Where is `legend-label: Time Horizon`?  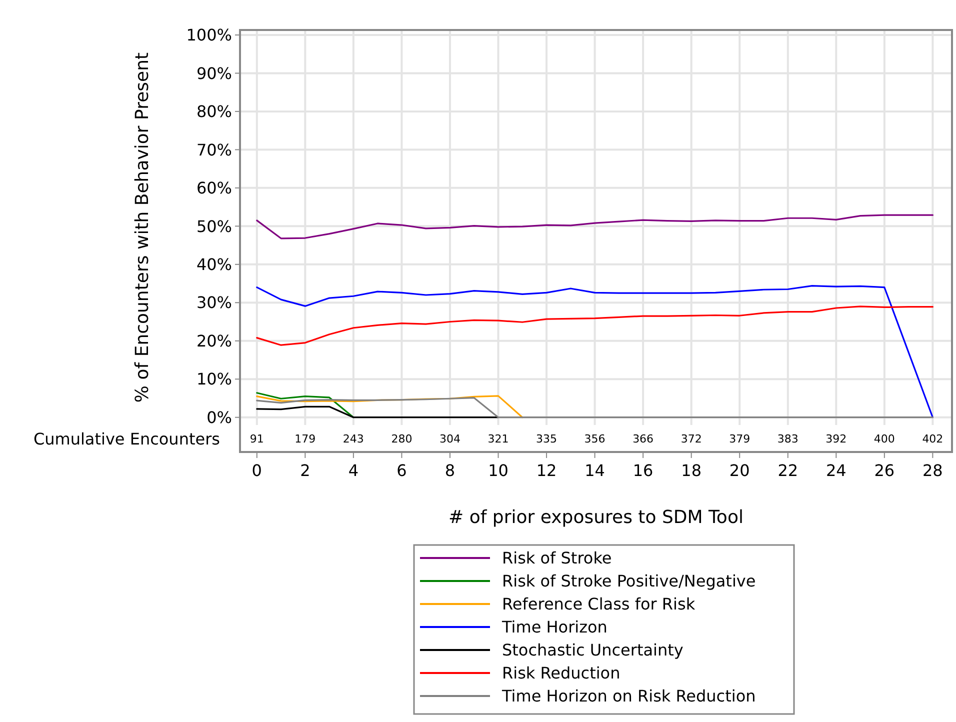 legend-label: Time Horizon is located at coordinates (554, 627).